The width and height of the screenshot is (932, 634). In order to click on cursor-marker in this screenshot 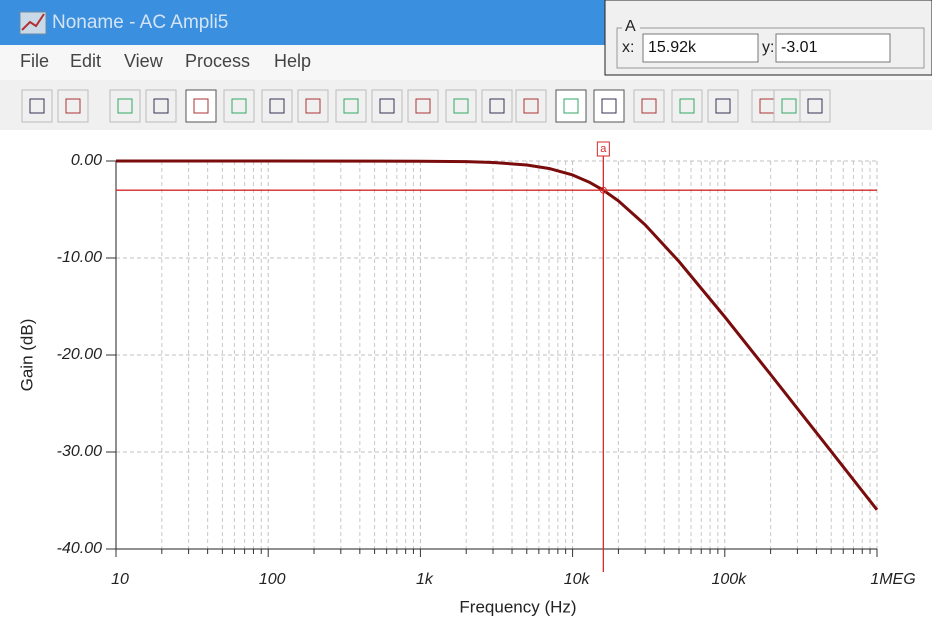, I will do `click(603, 149)`.